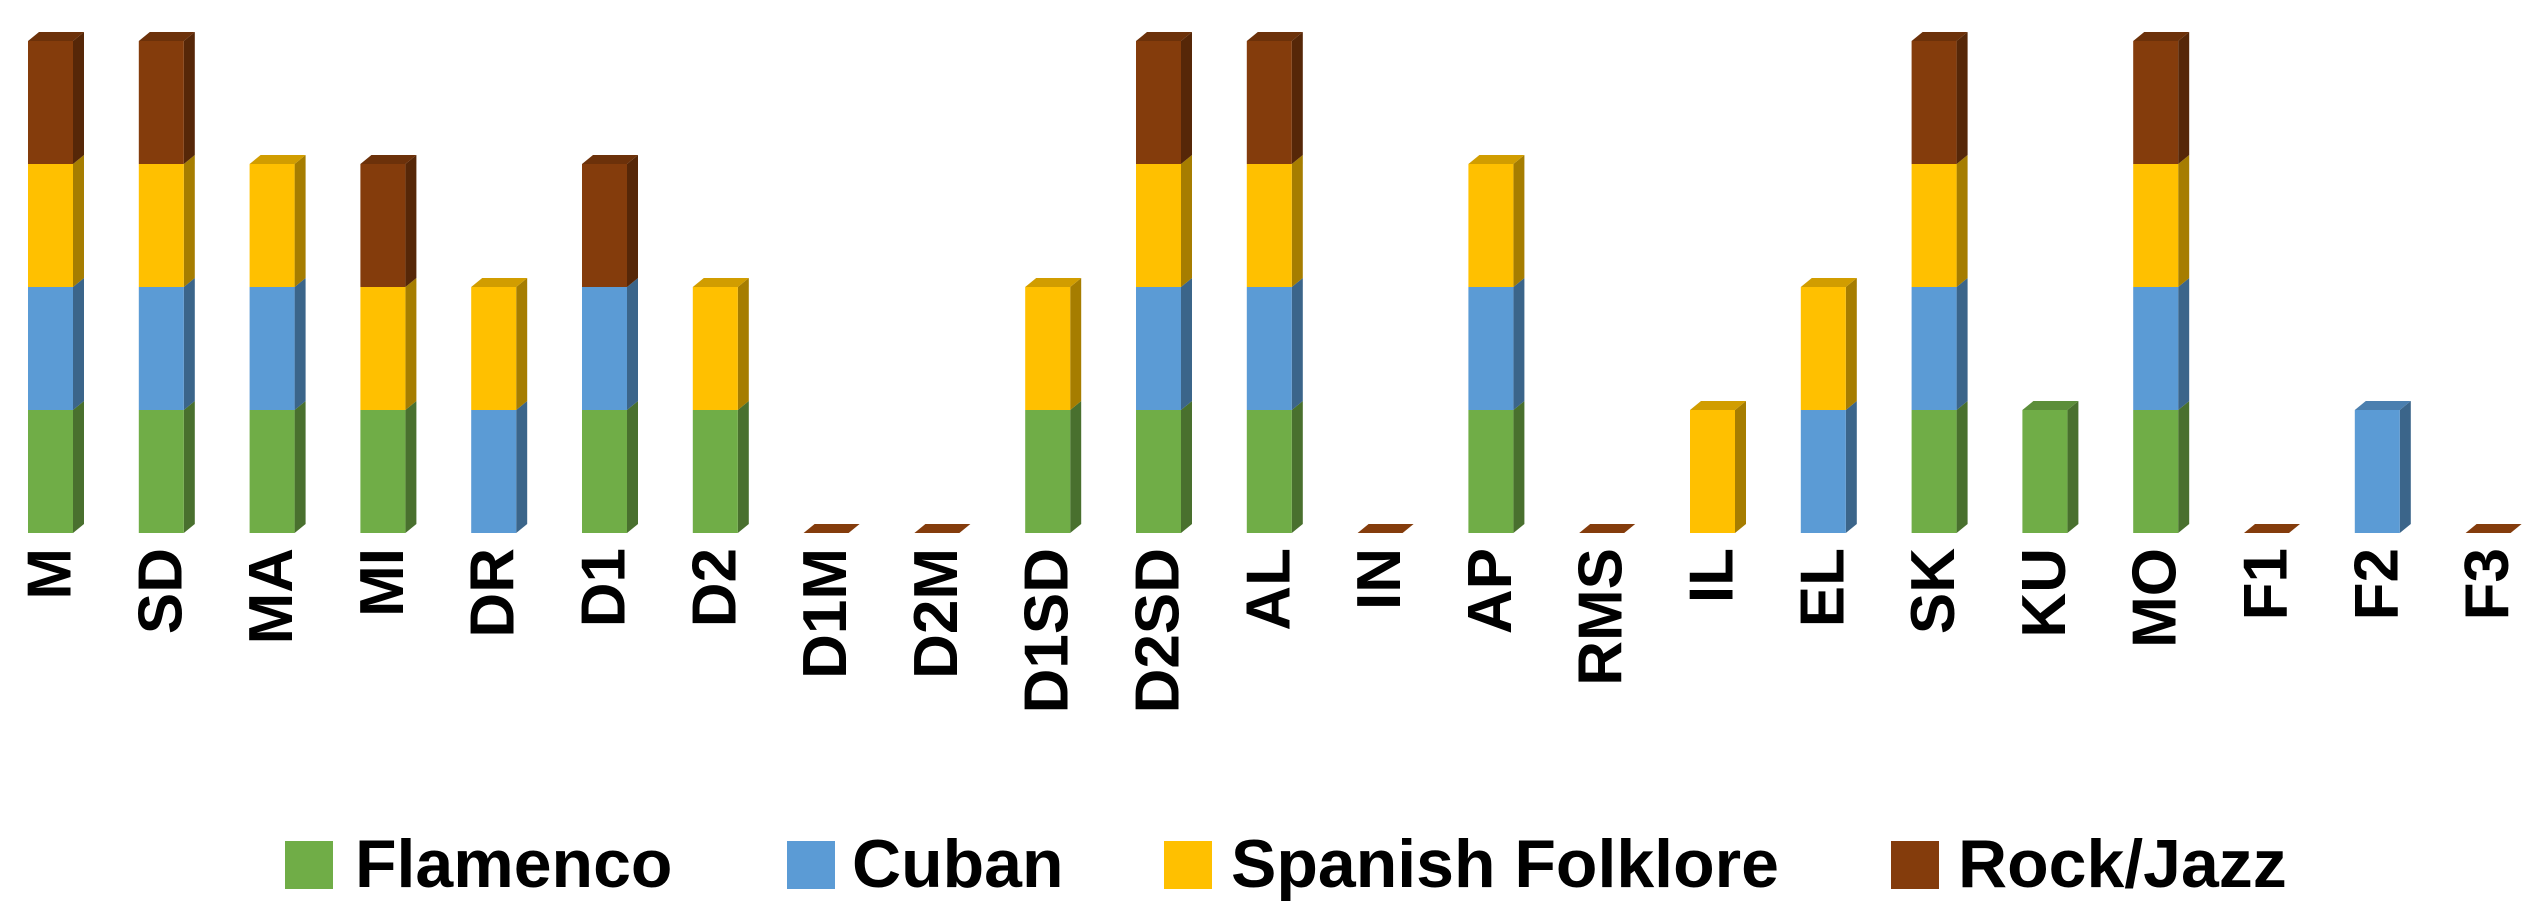 This screenshot has height=913, width=2539. Describe the element at coordinates (1490, 591) in the screenshot. I see `category-label-ap: AP` at that location.